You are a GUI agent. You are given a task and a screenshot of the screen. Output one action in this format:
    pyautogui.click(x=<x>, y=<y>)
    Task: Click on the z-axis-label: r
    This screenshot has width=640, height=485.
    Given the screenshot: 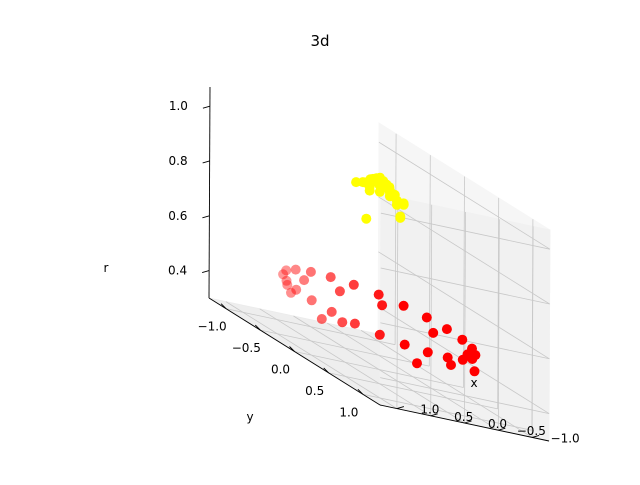 What is the action you would take?
    pyautogui.click(x=106, y=268)
    